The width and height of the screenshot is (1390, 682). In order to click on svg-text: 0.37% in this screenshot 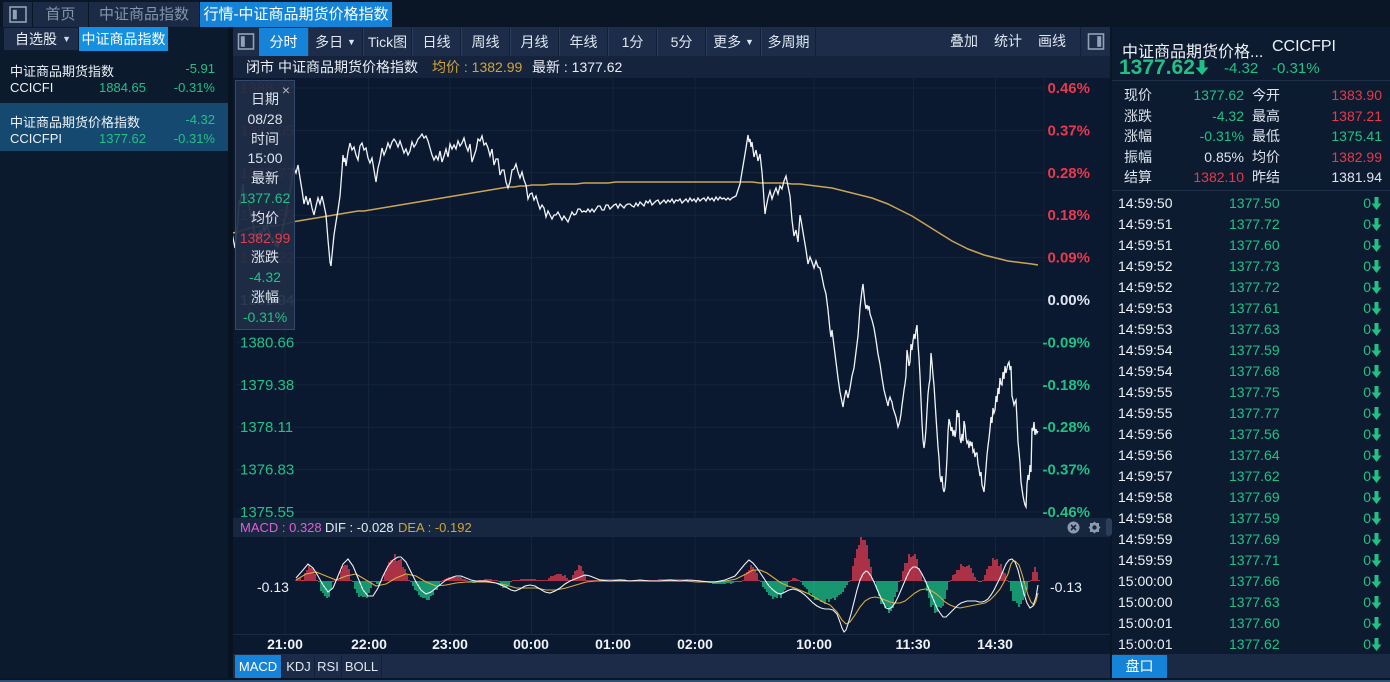, I will do `click(1068, 130)`.